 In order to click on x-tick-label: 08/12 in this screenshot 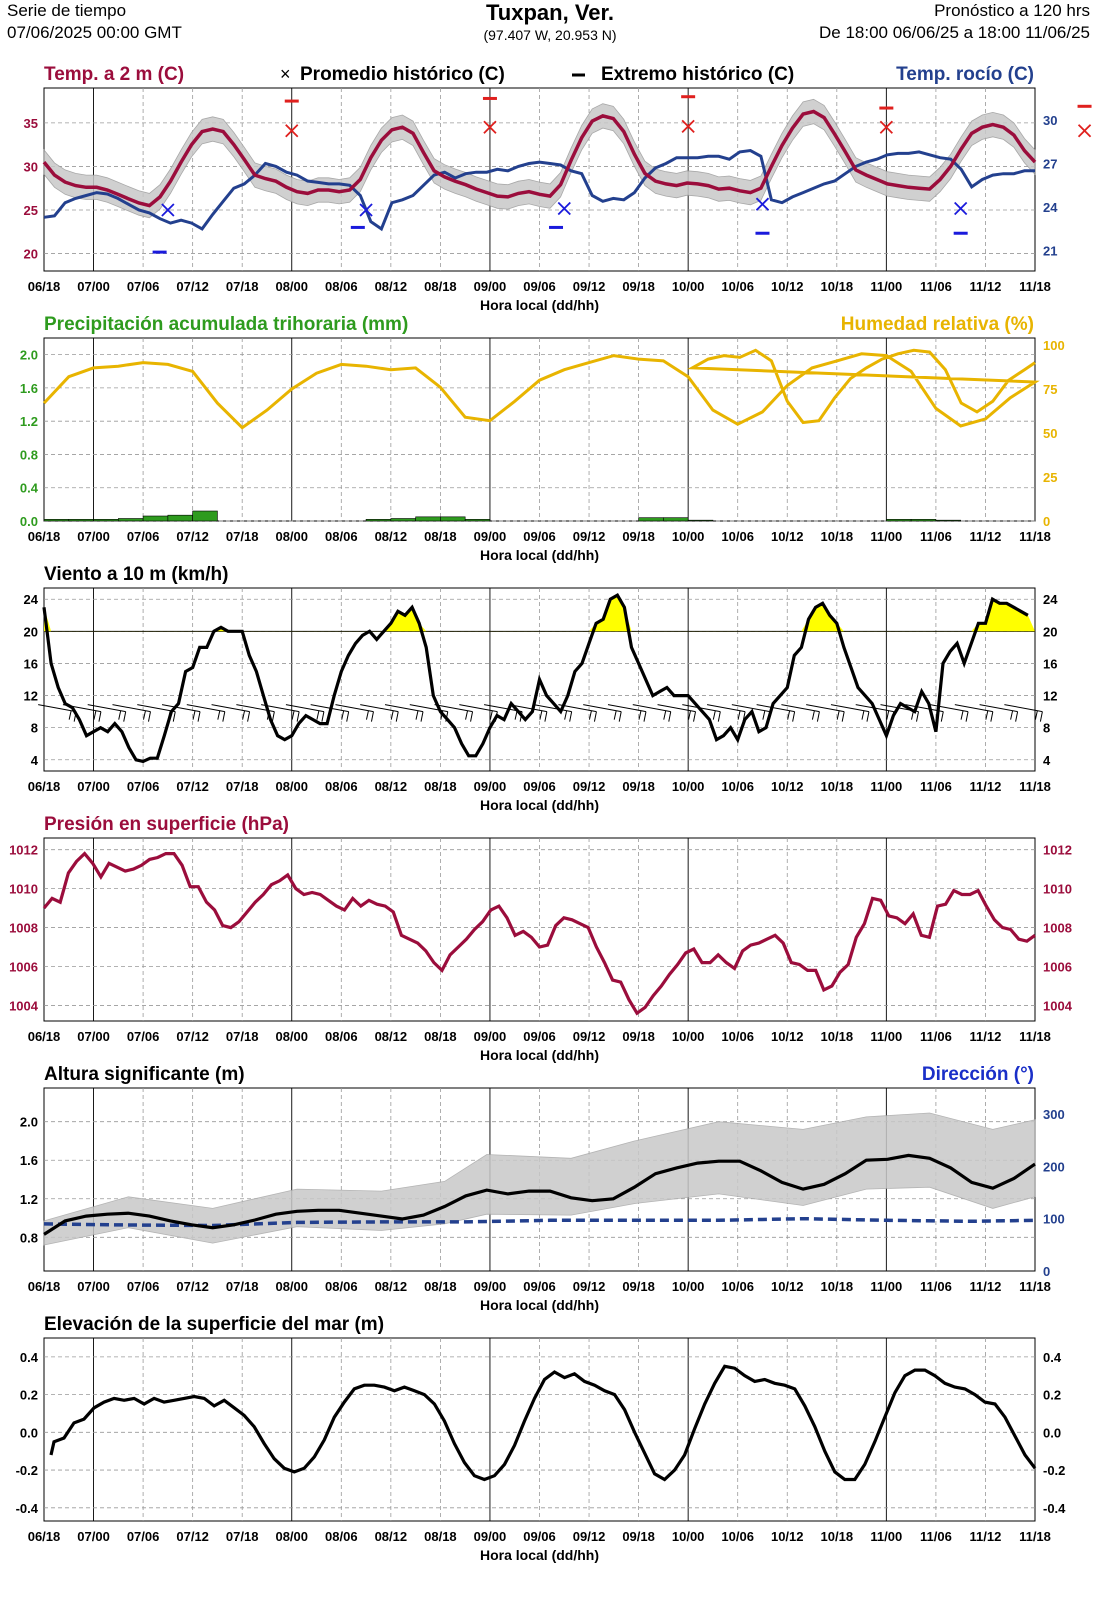, I will do `click(391, 536)`.